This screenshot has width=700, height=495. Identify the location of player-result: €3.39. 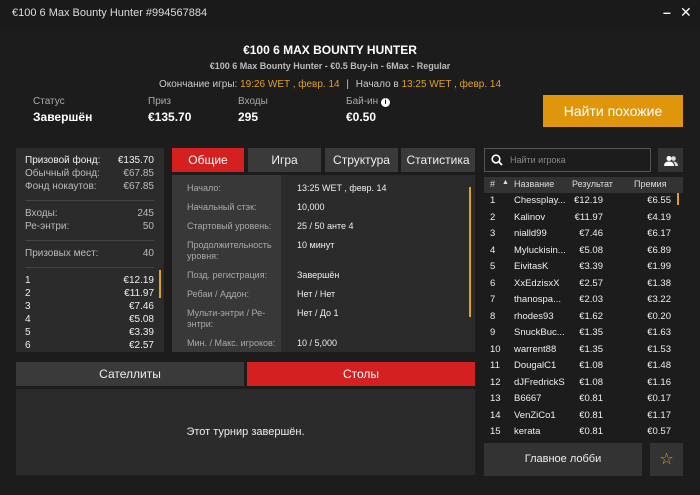
(591, 266).